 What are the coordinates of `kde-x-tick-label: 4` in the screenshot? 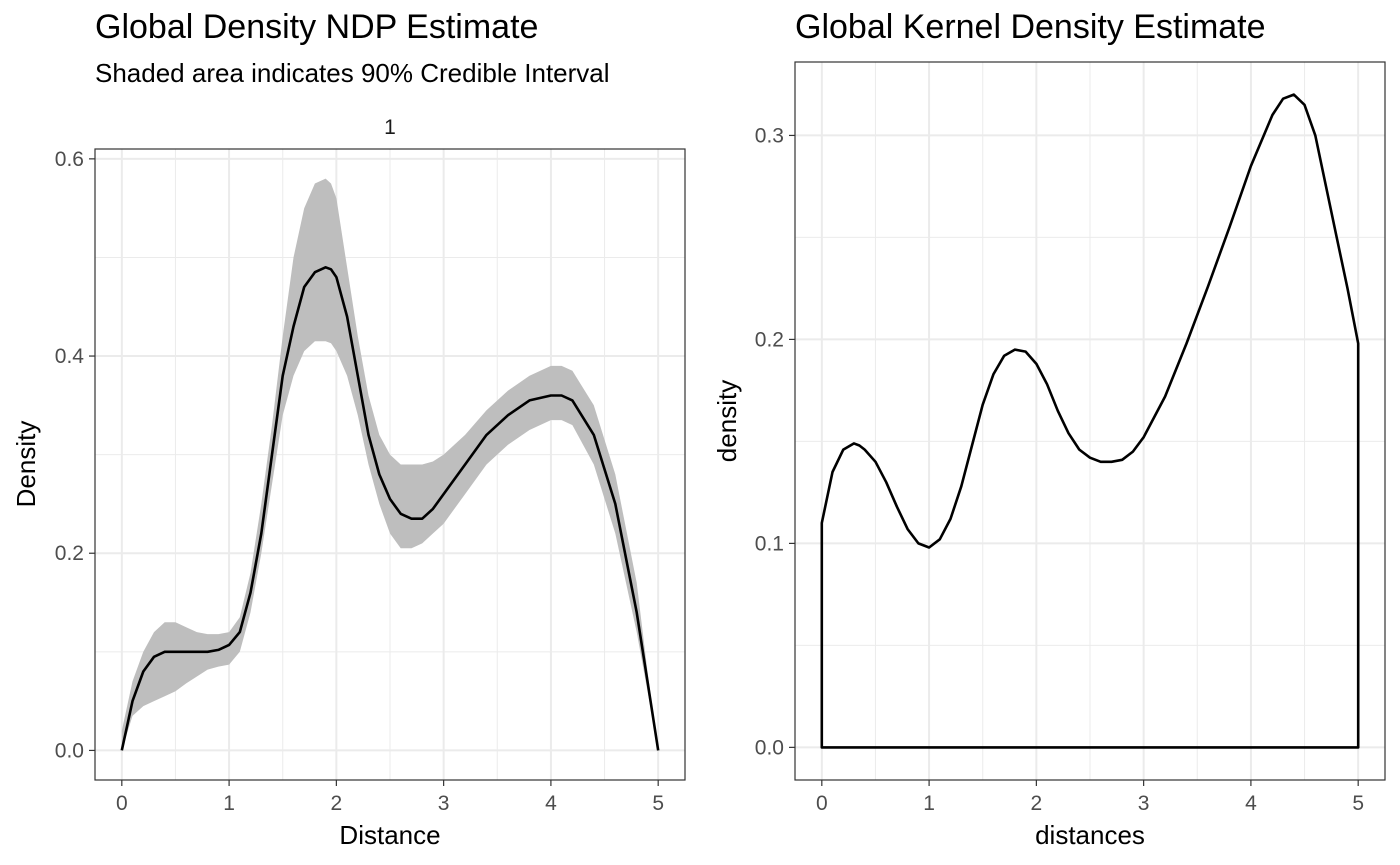 It's located at (1251, 803).